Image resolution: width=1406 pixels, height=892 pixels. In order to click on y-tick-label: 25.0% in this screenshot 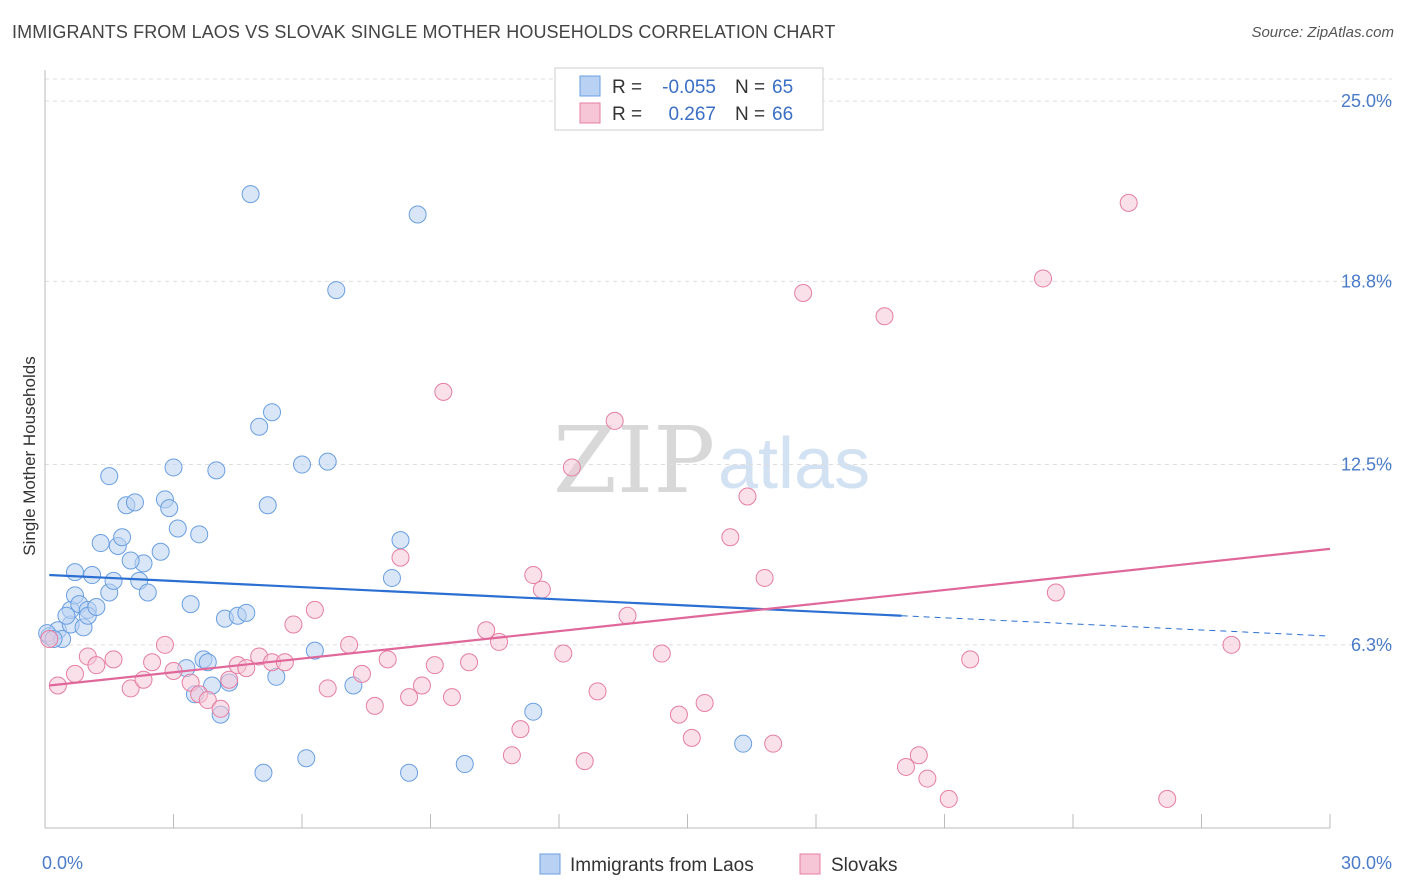, I will do `click(1366, 101)`.